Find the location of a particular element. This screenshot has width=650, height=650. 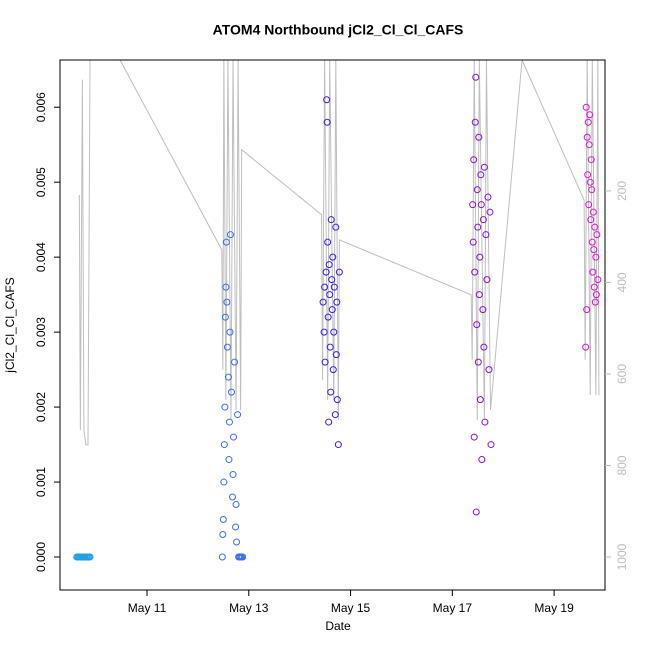

x-tick-label: May 19 is located at coordinates (554, 608).